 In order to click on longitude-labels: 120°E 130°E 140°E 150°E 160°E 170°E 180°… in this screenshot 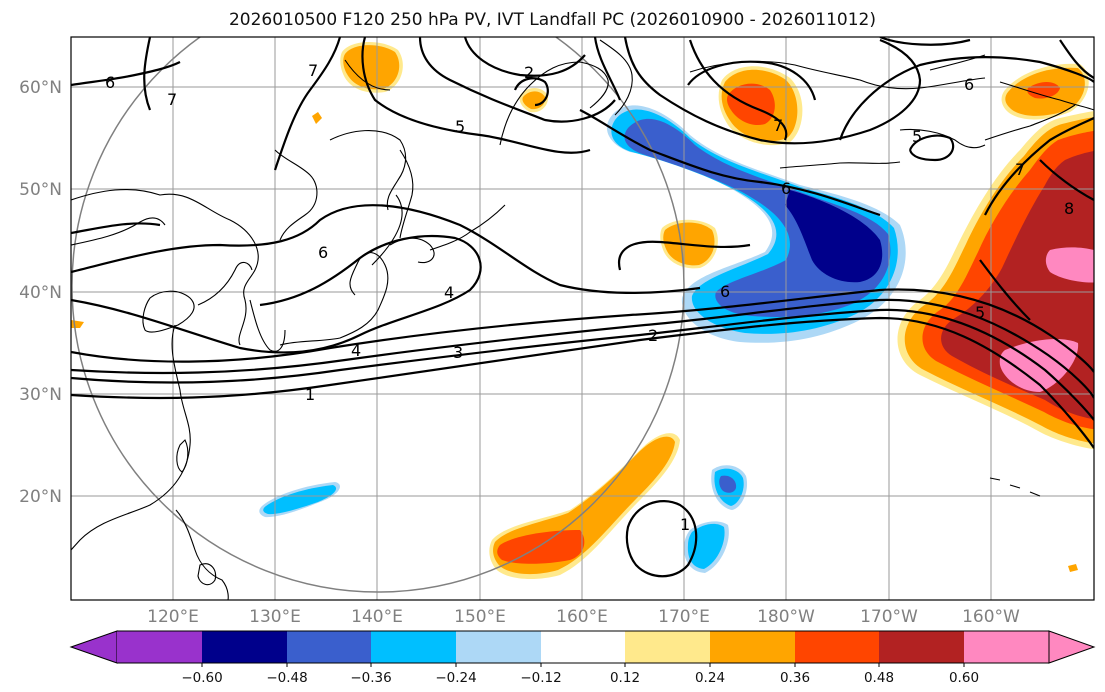, I will do `click(583, 617)`.